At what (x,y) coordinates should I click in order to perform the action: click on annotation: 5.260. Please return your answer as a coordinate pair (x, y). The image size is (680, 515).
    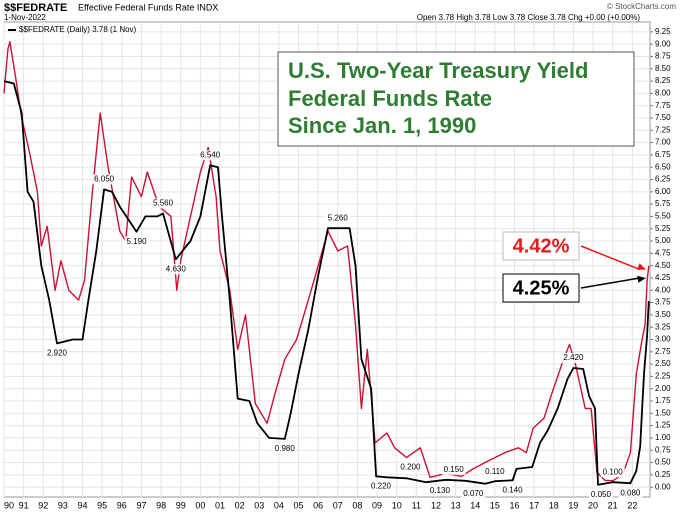
    Looking at the image, I should click on (338, 217).